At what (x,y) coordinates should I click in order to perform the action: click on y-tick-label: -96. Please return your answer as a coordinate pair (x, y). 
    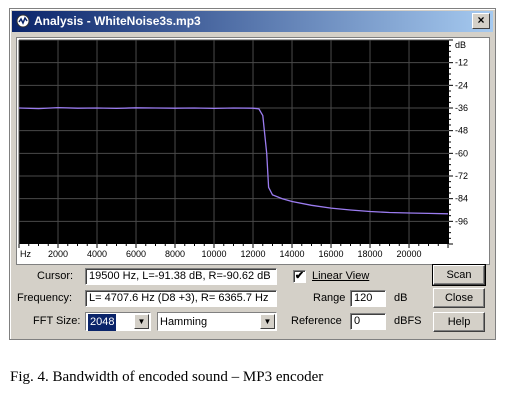
    Looking at the image, I should click on (461, 221).